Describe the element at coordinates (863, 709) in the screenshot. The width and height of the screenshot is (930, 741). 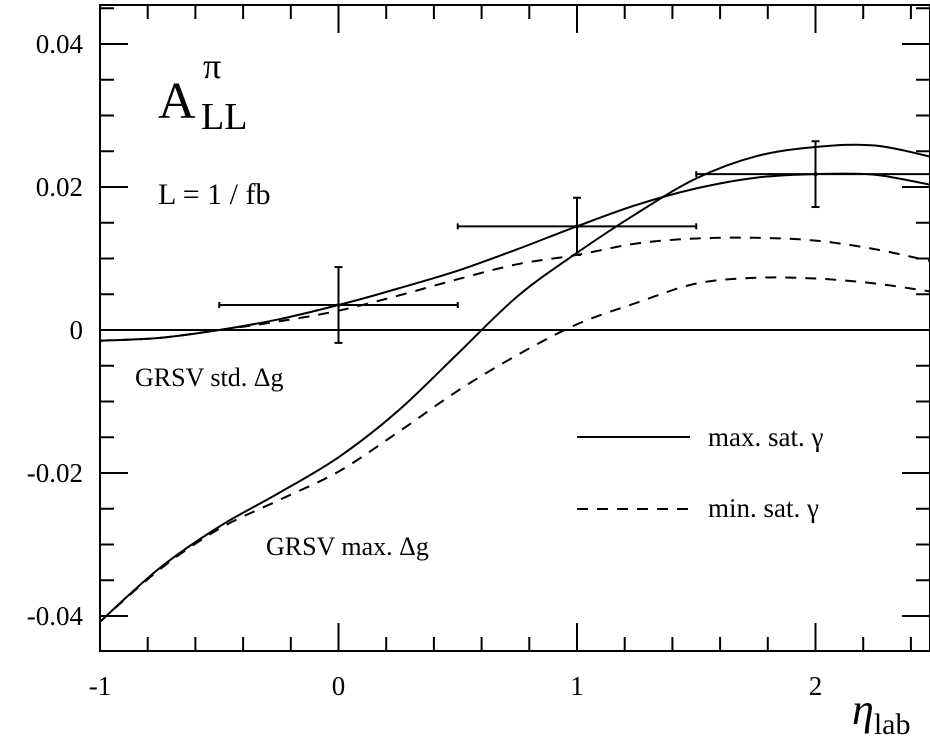
I see `x-axis-title-main: η` at that location.